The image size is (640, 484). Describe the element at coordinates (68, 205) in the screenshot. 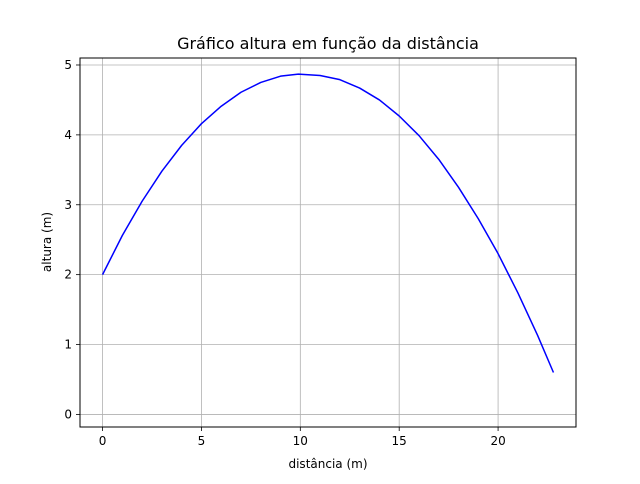

I see `y-tick-label: 3` at that location.